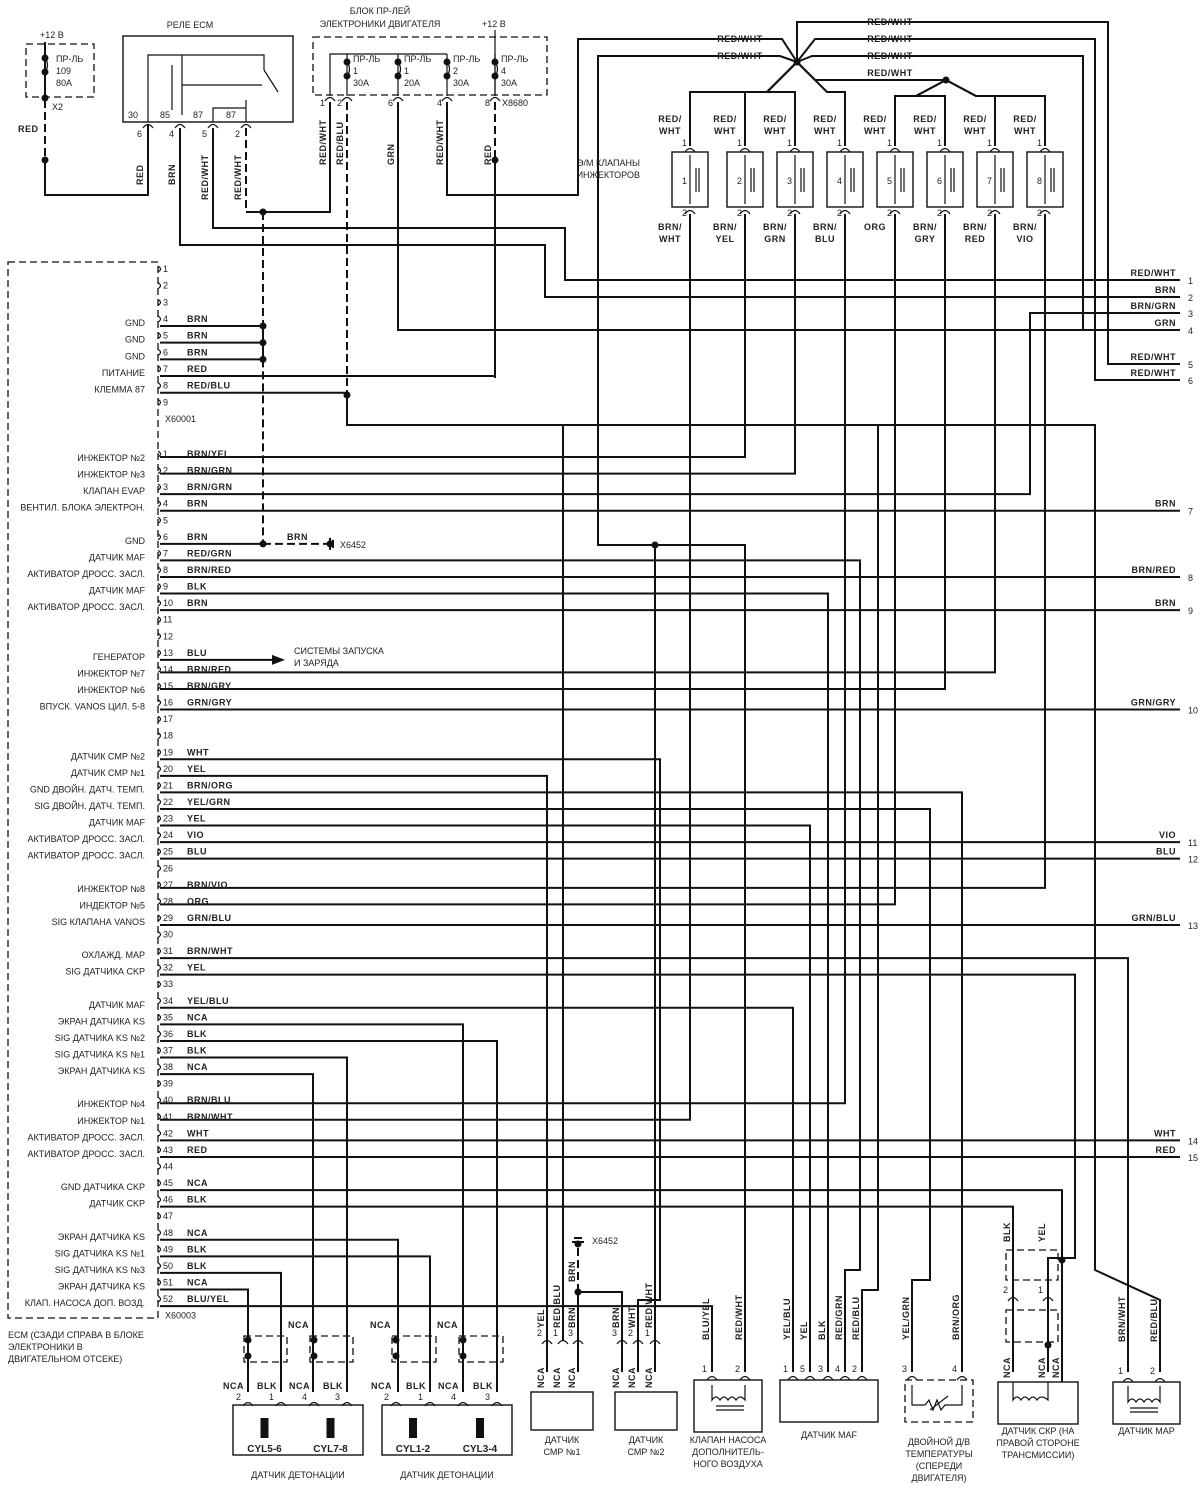 The image size is (1200, 1488). Describe the element at coordinates (76, 1335) in the screenshot. I see `ecm-caption: ECM (СЗАДИ СПРАВА В БЛОКЕ` at that location.